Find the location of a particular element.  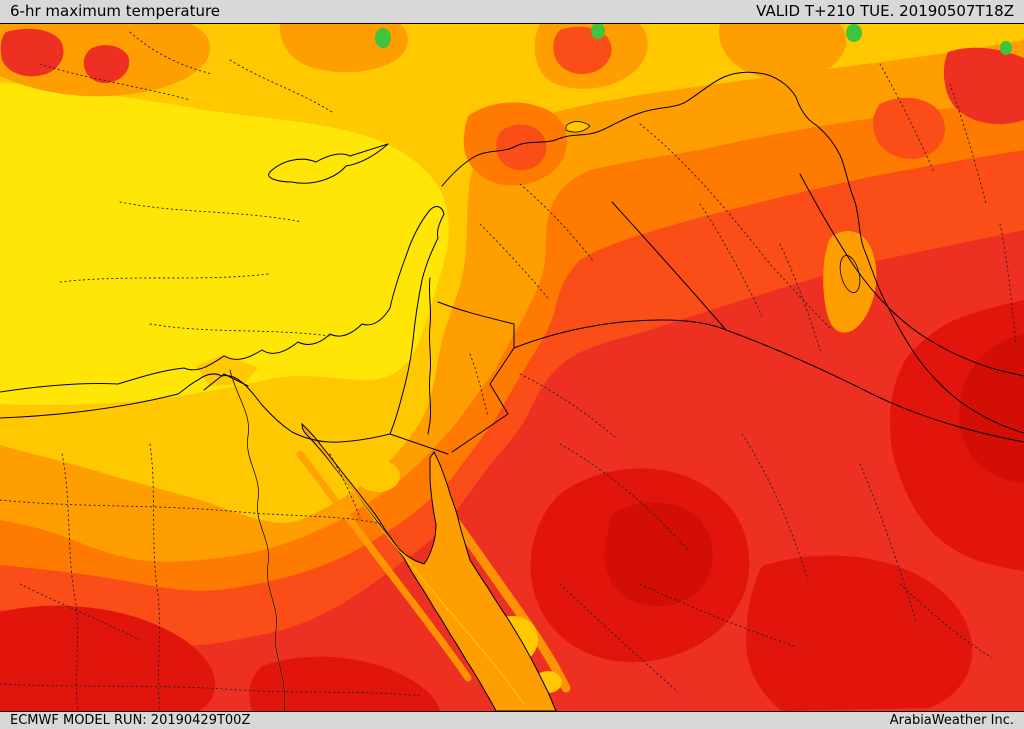

credit-label: ArabiaWeather Inc. is located at coordinates (951, 720).